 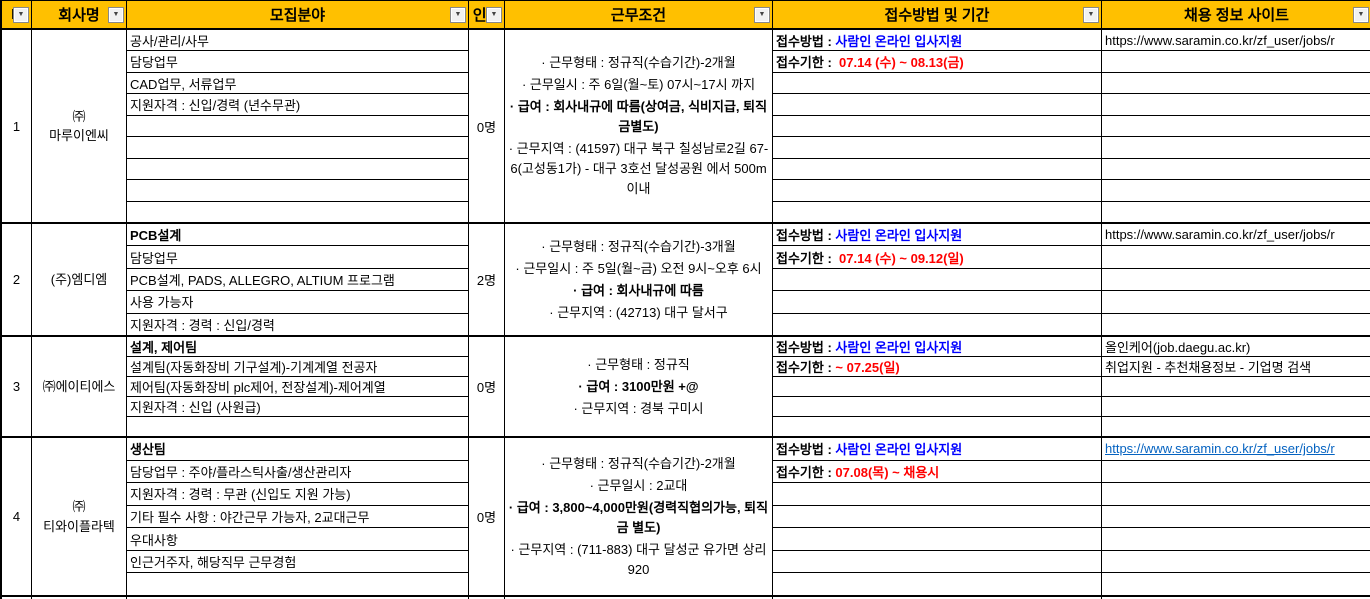 I want to click on cell-company-name: ㈜ 티와이플라텍, so click(x=79, y=516).